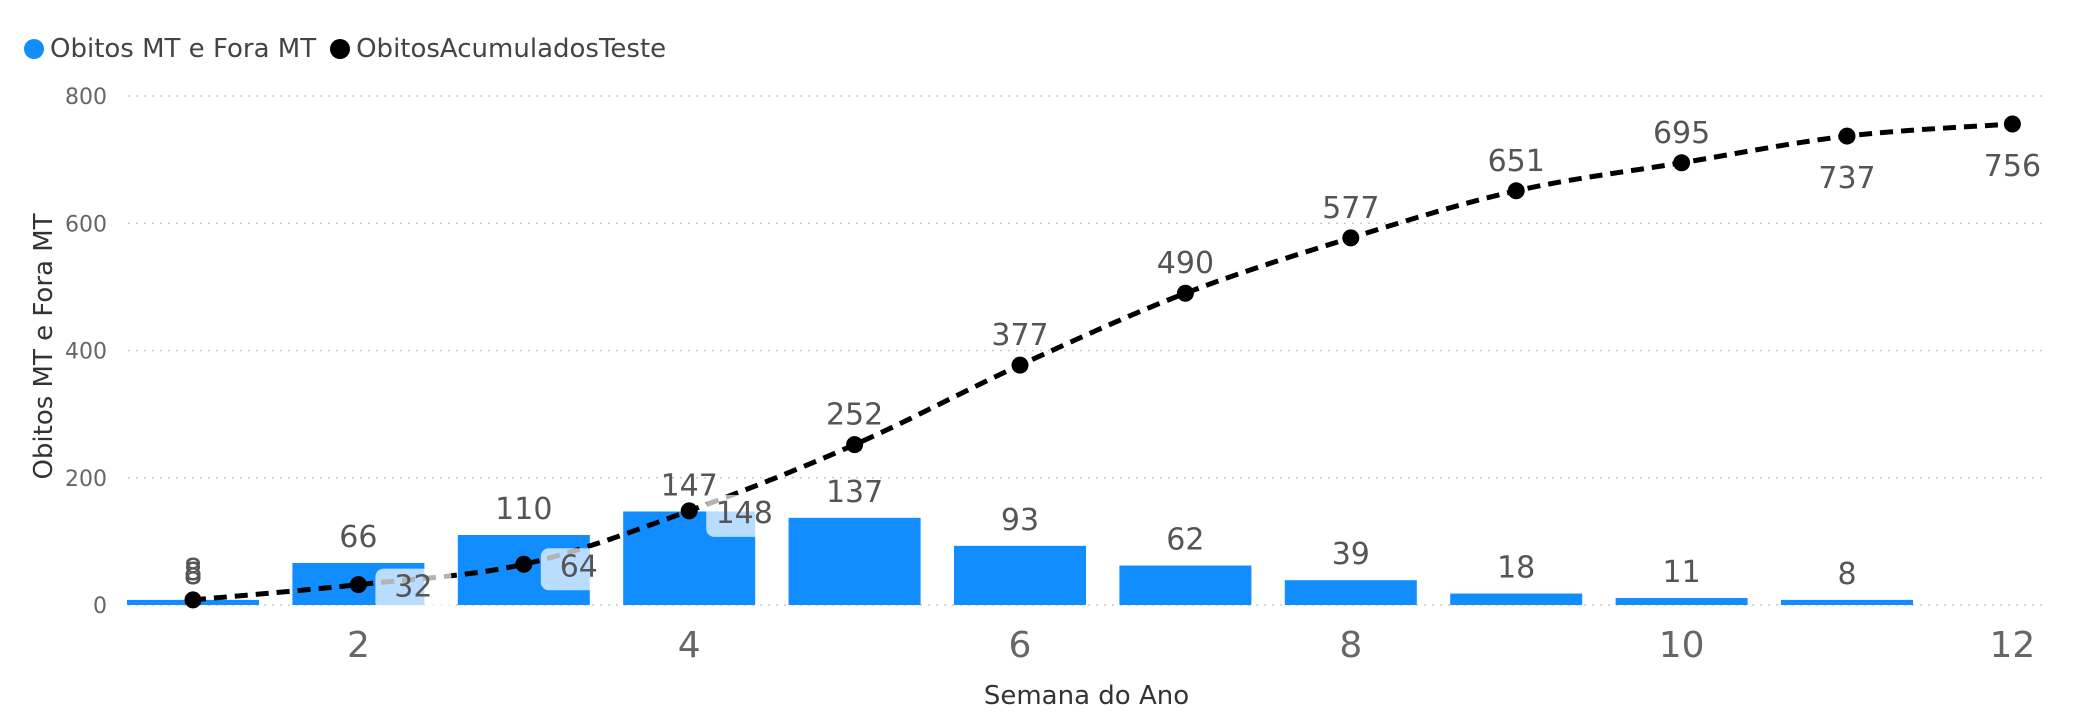 The width and height of the screenshot is (2075, 726). I want to click on y-tick-label: 600, so click(86, 224).